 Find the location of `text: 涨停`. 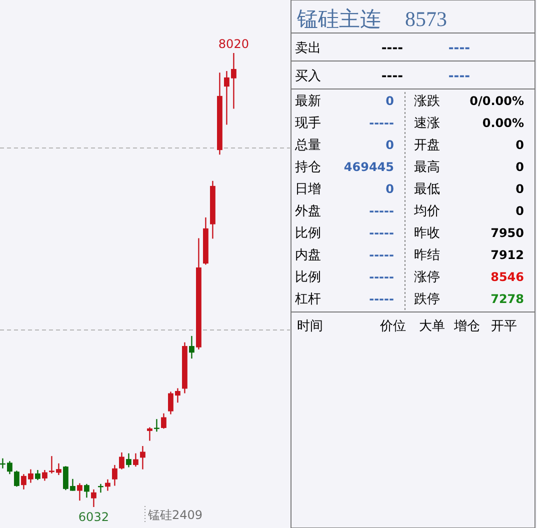

text: 涨停 is located at coordinates (427, 277).